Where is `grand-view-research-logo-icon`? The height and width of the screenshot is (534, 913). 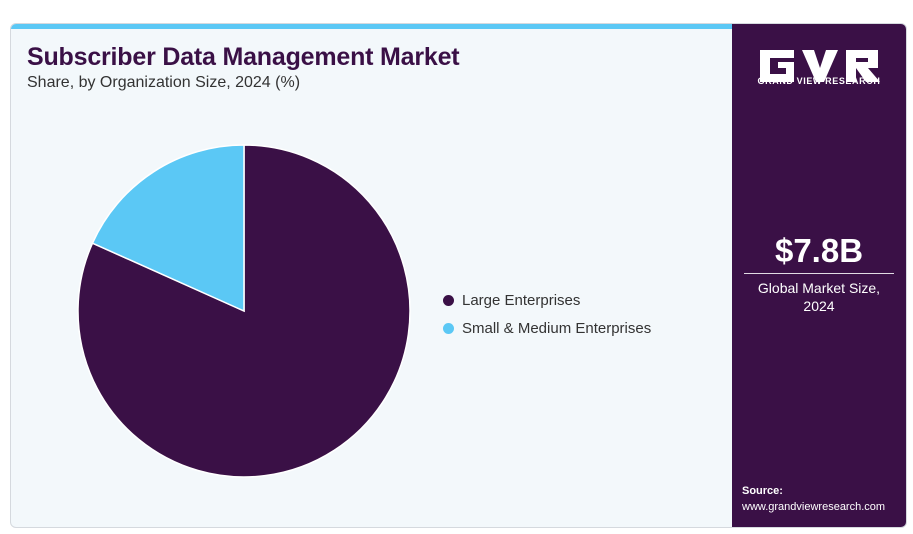
grand-view-research-logo-icon is located at coordinates (820, 66).